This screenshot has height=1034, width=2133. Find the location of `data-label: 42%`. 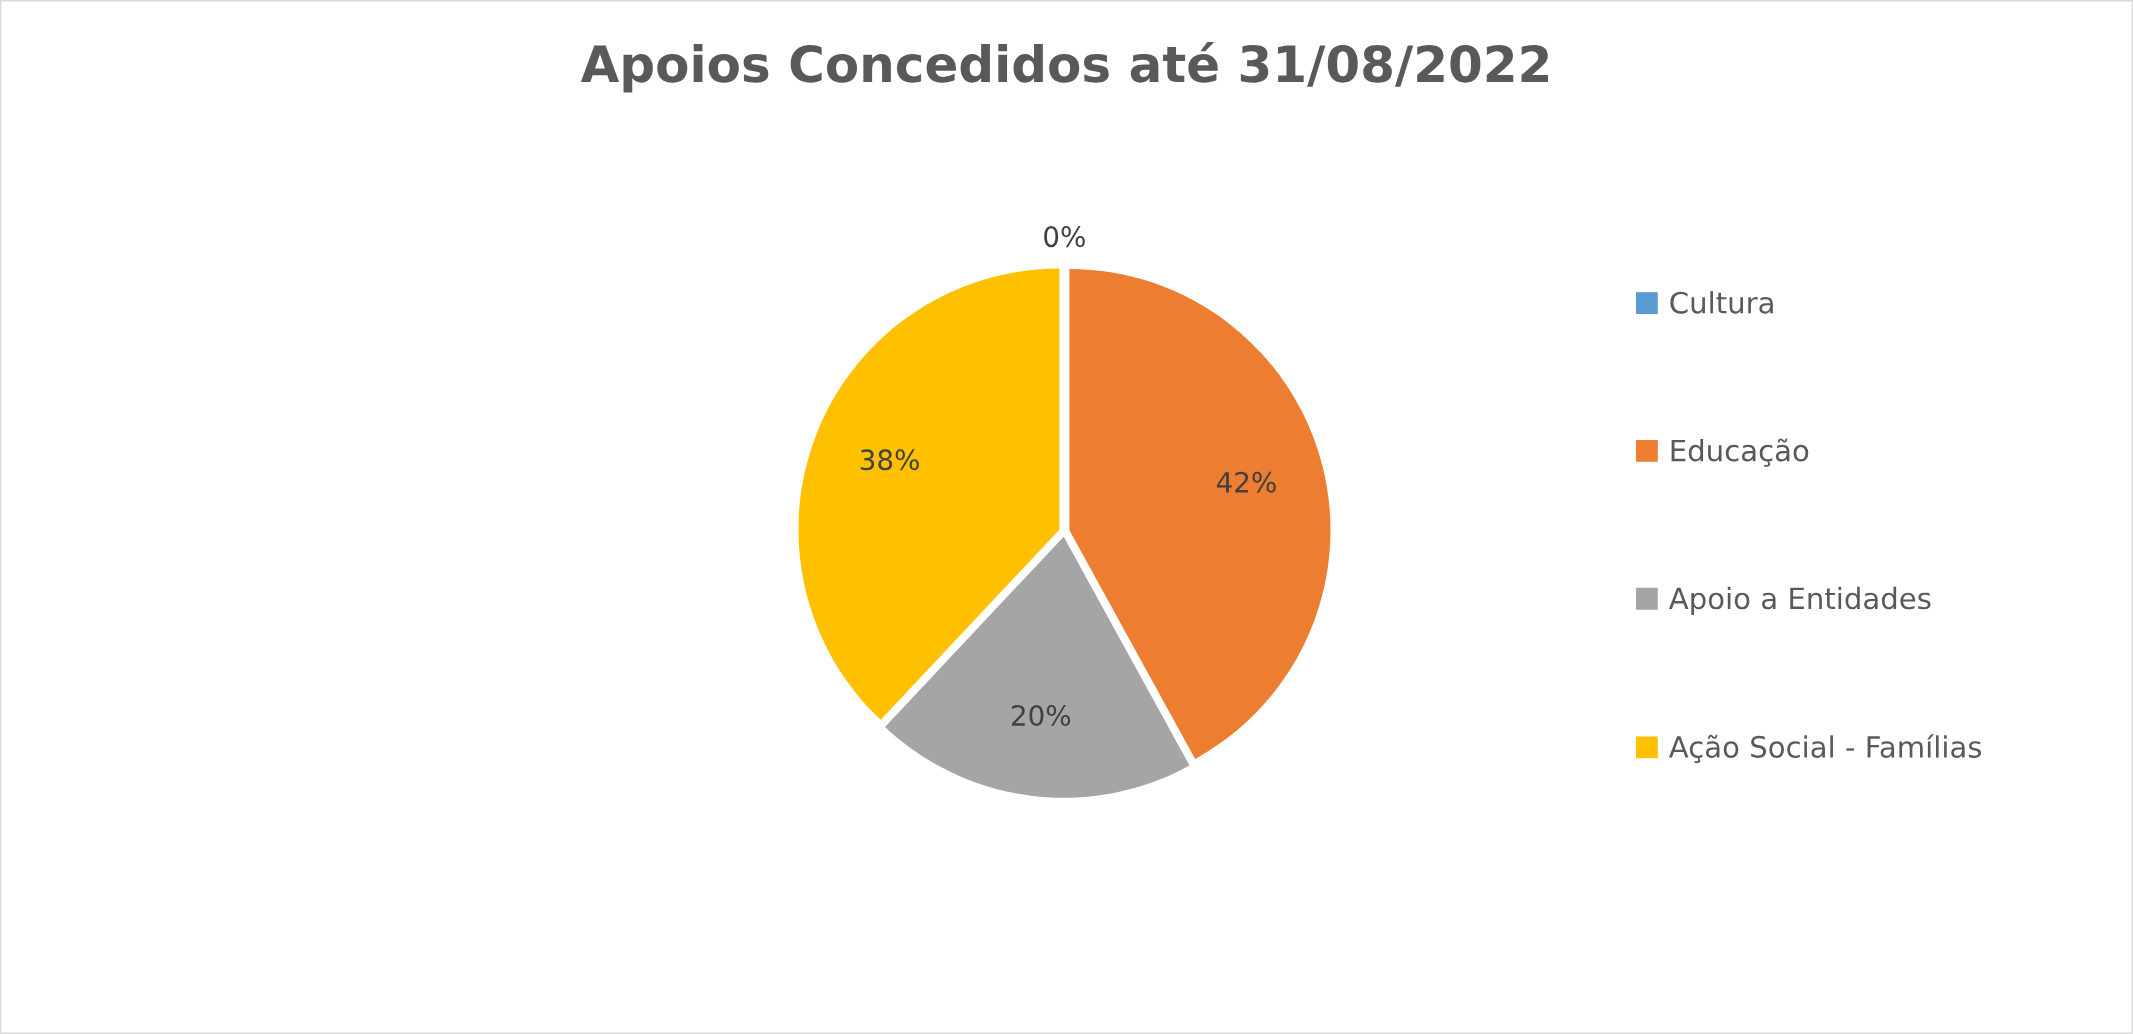

data-label: 42% is located at coordinates (1246, 482).